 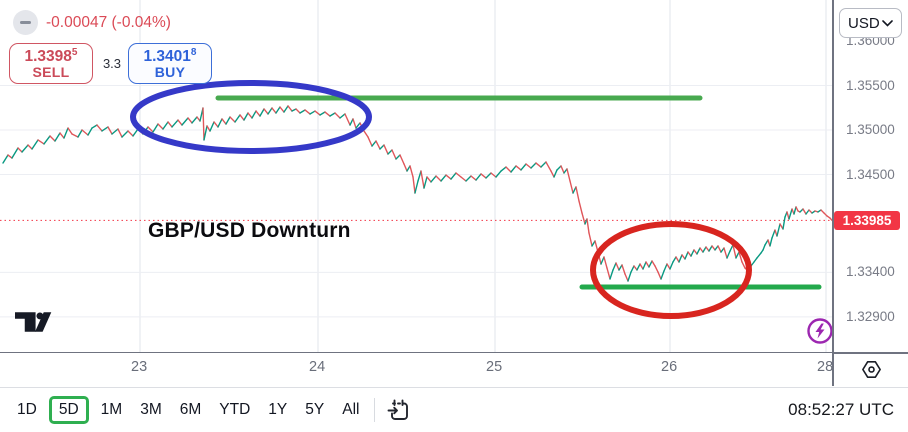 What do you see at coordinates (112, 63) in the screenshot?
I see `spread-value: 3.3` at bounding box center [112, 63].